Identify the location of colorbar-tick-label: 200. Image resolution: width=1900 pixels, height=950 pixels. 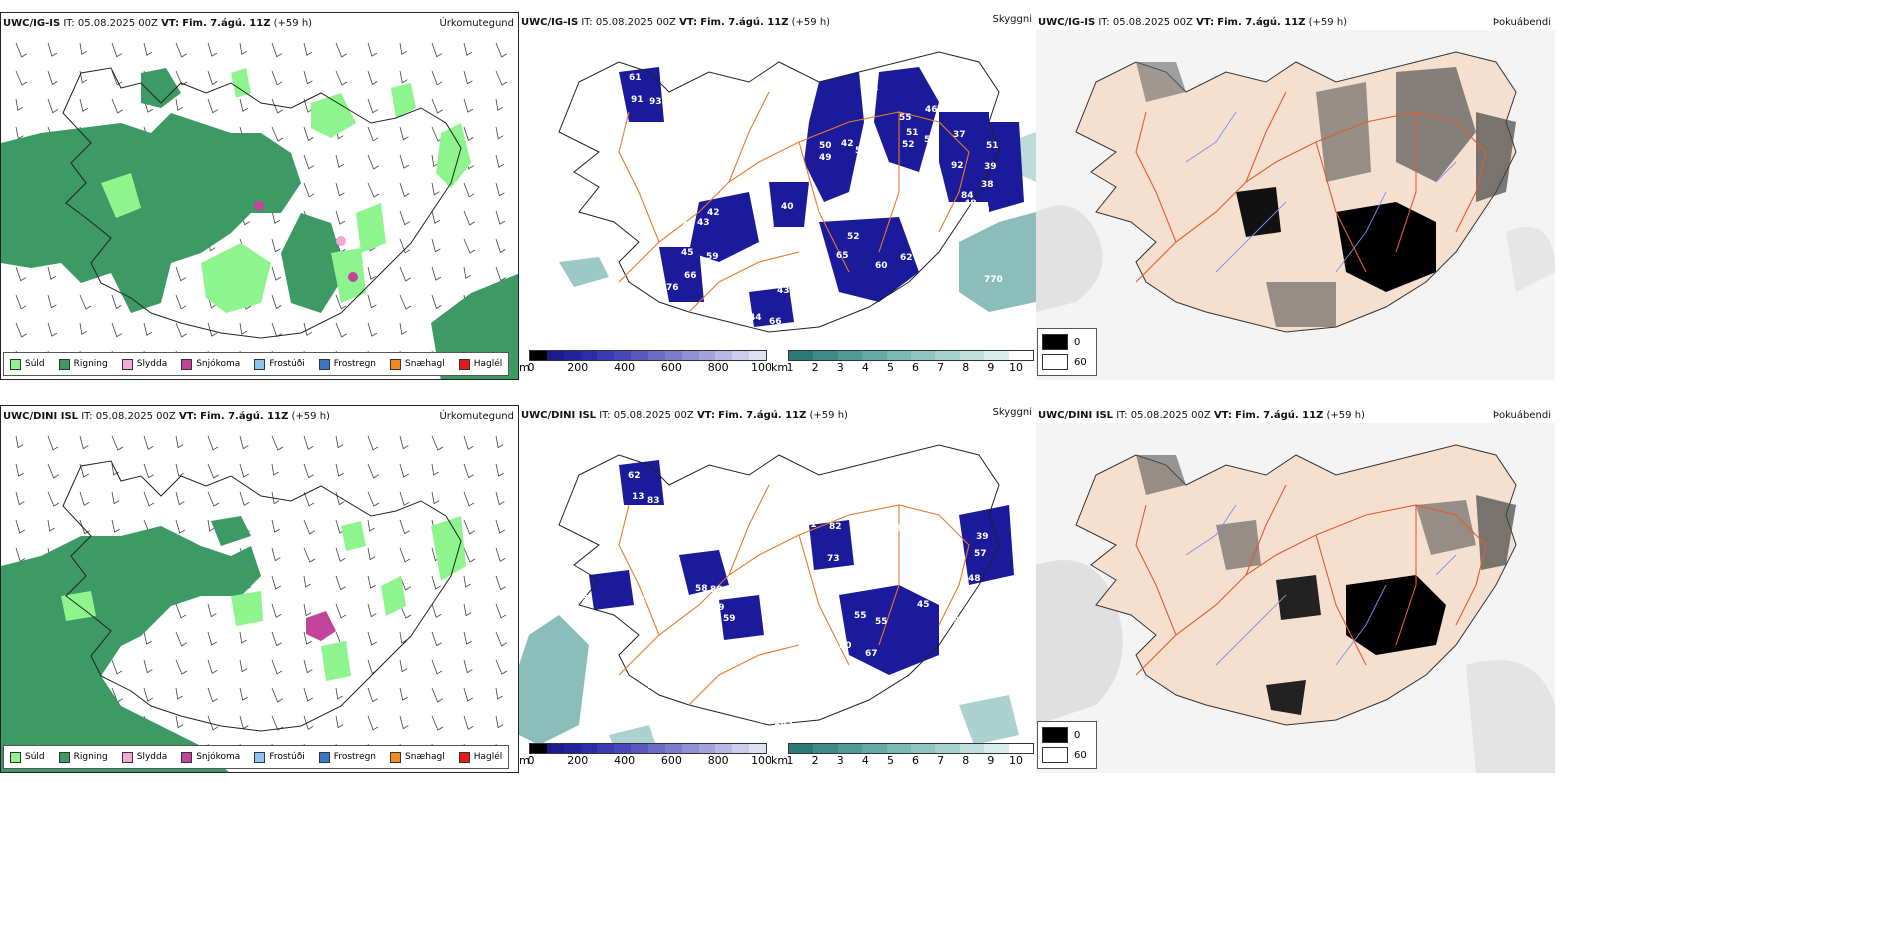
(578, 760).